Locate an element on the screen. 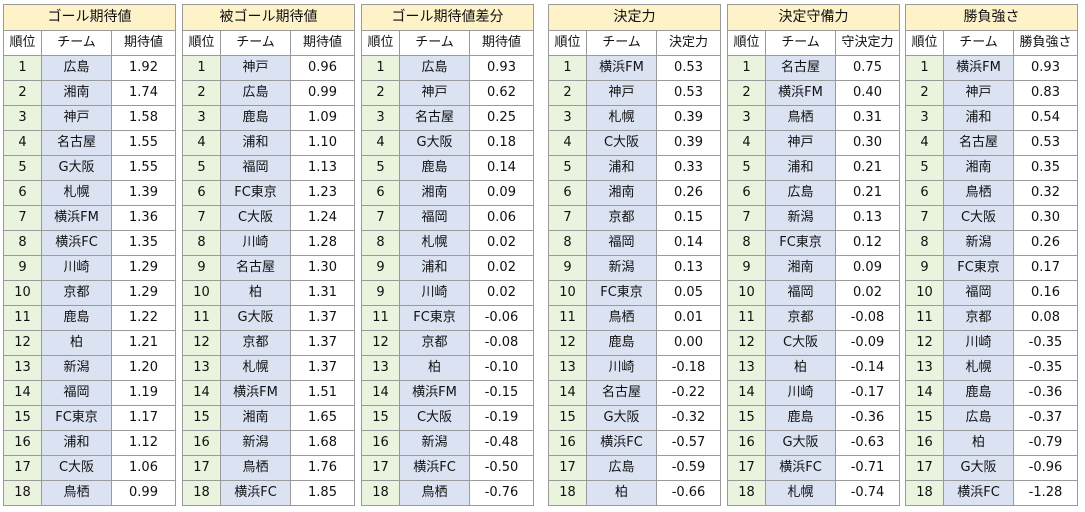 The height and width of the screenshot is (512, 1085). table-row: 17 C大阪 1.06 is located at coordinates (90, 468).